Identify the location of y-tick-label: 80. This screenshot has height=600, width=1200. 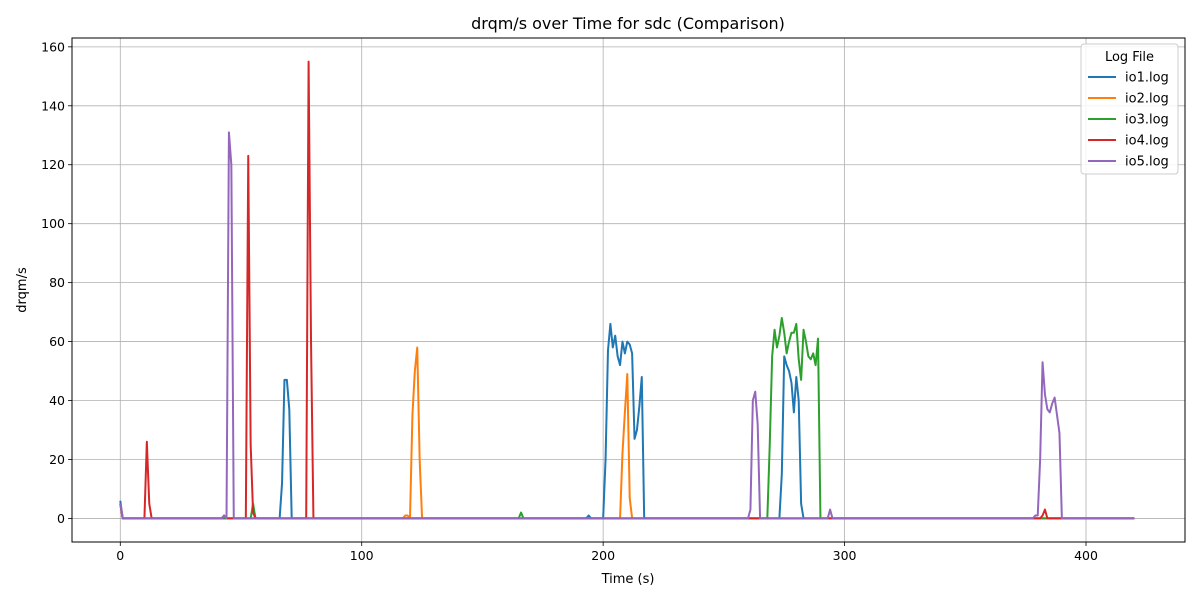
(57, 282).